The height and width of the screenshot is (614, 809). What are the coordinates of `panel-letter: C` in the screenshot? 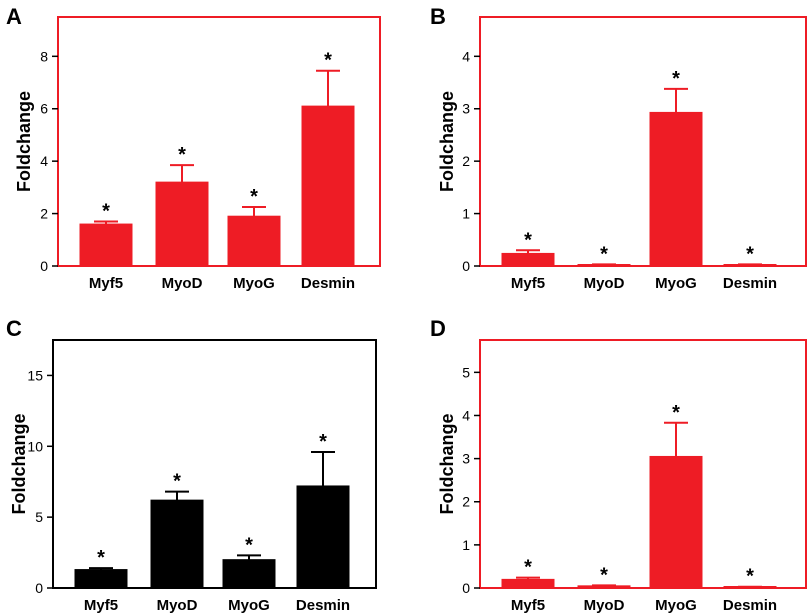 It's located at (14, 328).